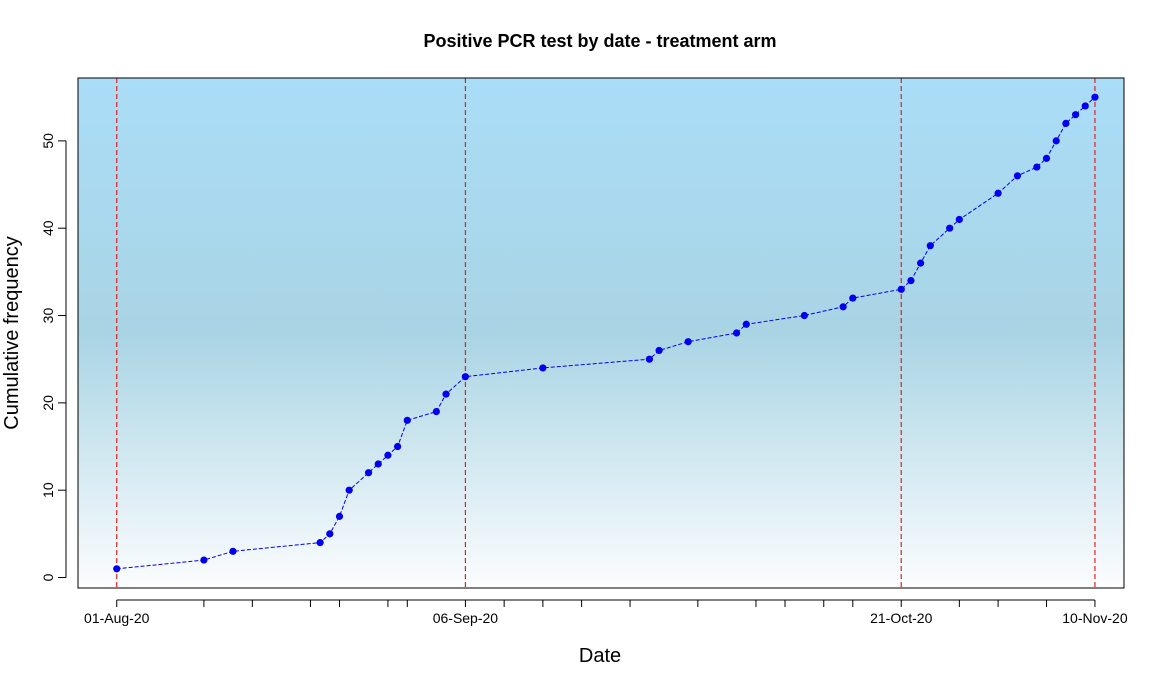 The height and width of the screenshot is (686, 1164). Describe the element at coordinates (48, 577) in the screenshot. I see `y-tick-label: 0` at that location.